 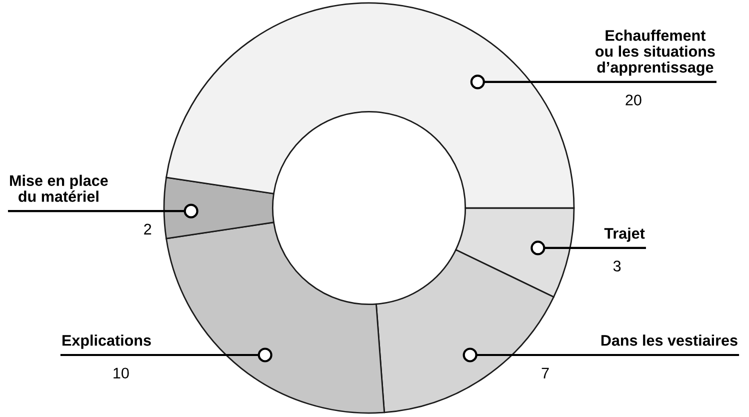 I want to click on slice-label: Dans les vestiaires, so click(x=669, y=340).